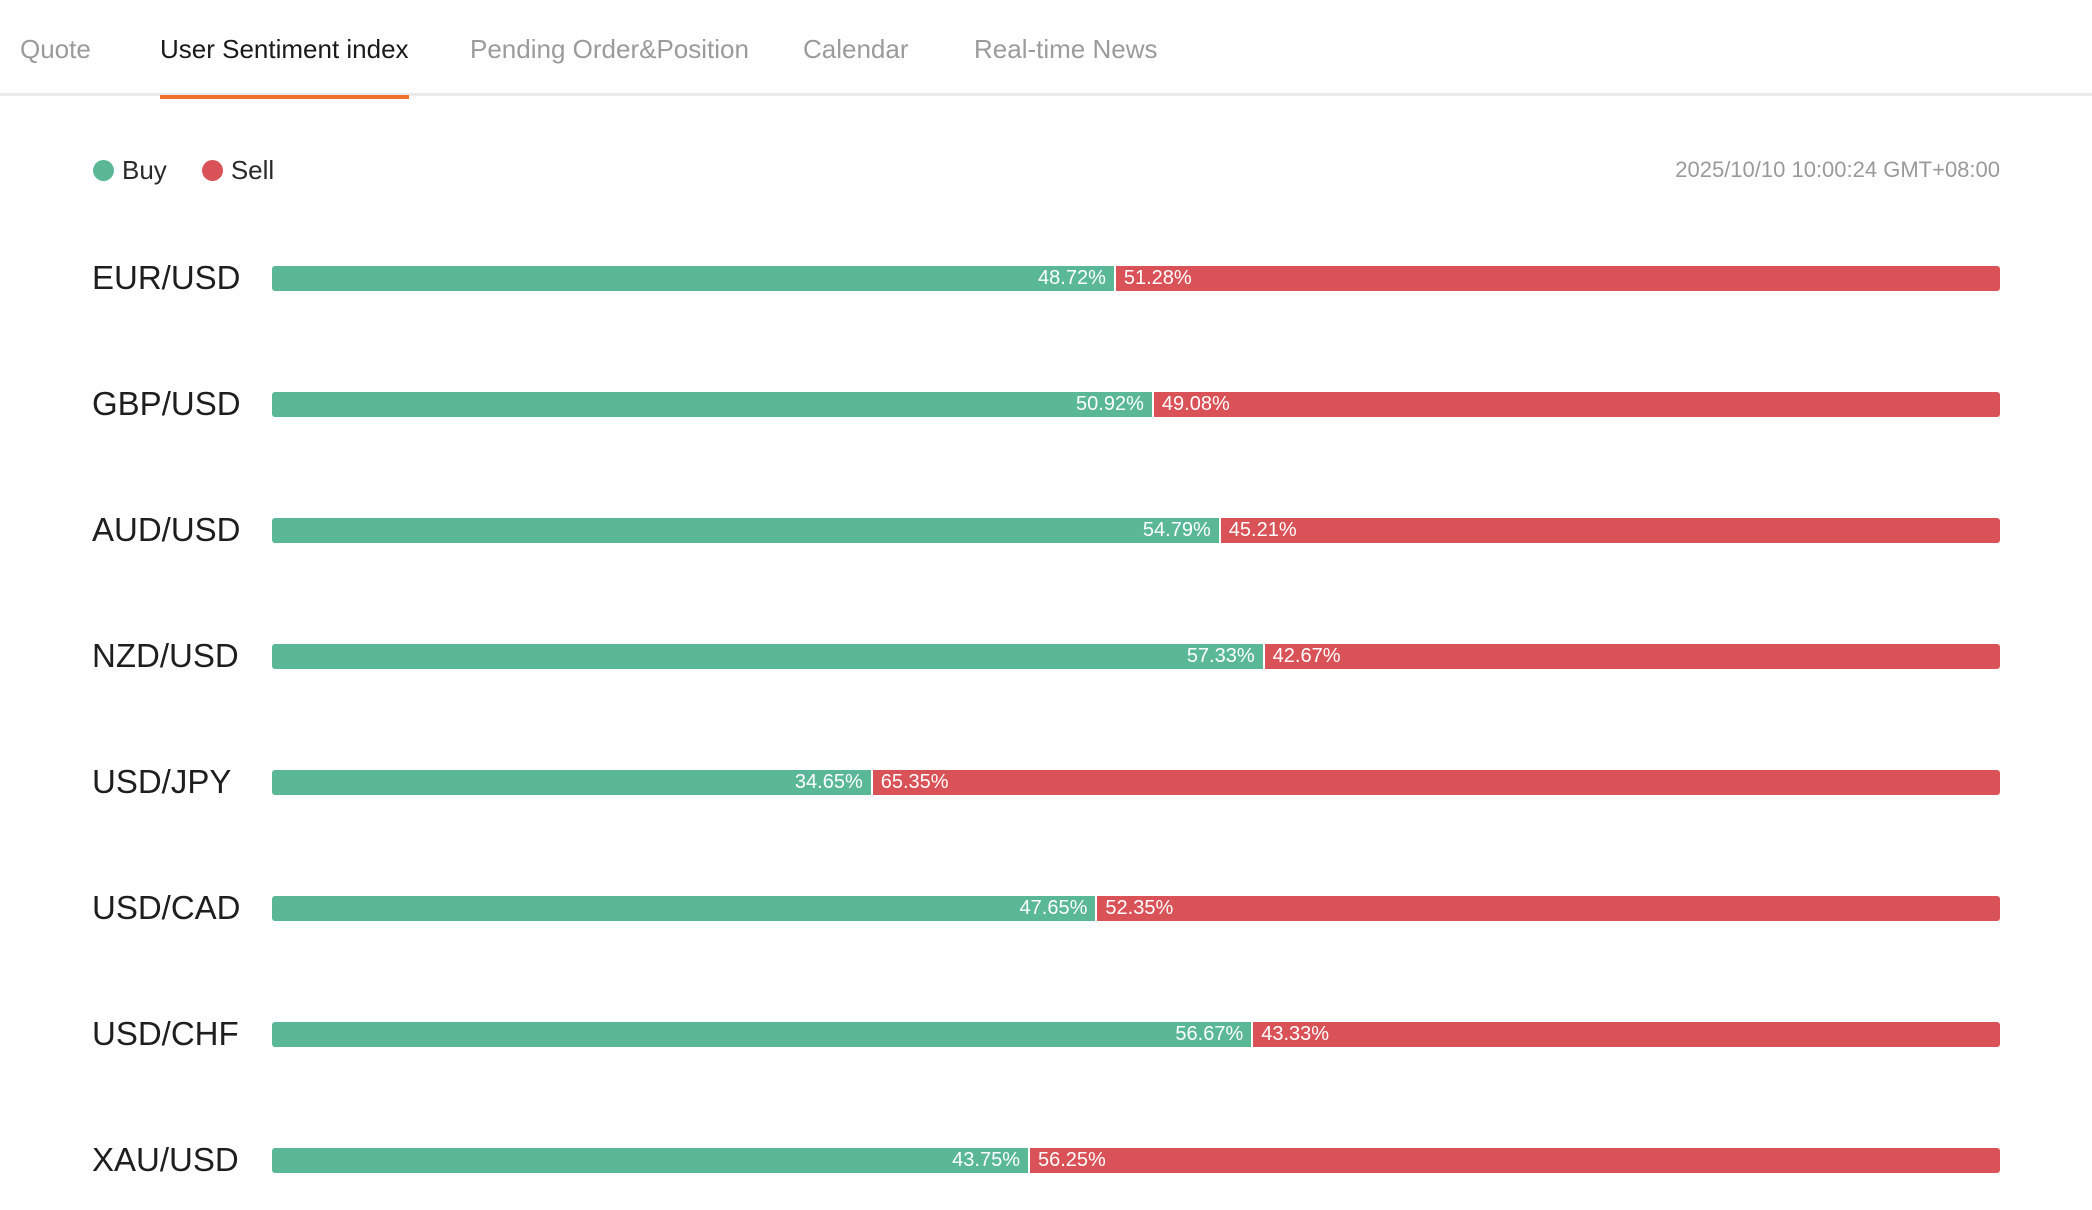 The image size is (2092, 1210). What do you see at coordinates (745, 530) in the screenshot?
I see `buy-segment: 54.79%` at bounding box center [745, 530].